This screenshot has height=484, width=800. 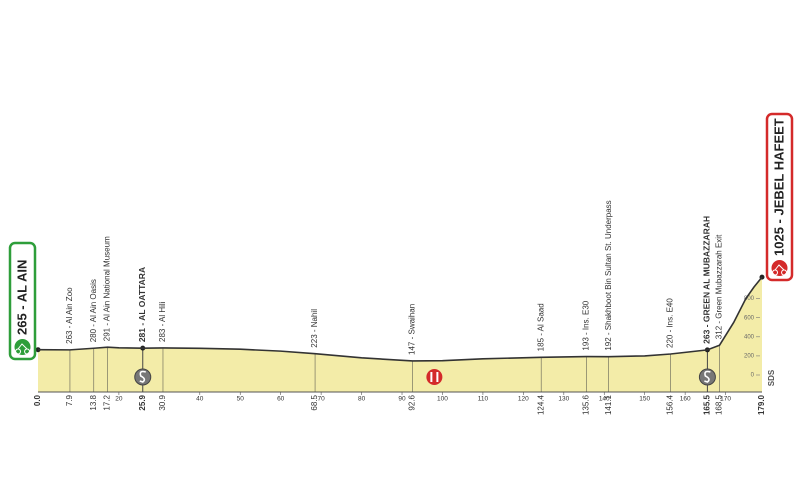 I want to click on y-tick-label: 400, so click(x=749, y=337).